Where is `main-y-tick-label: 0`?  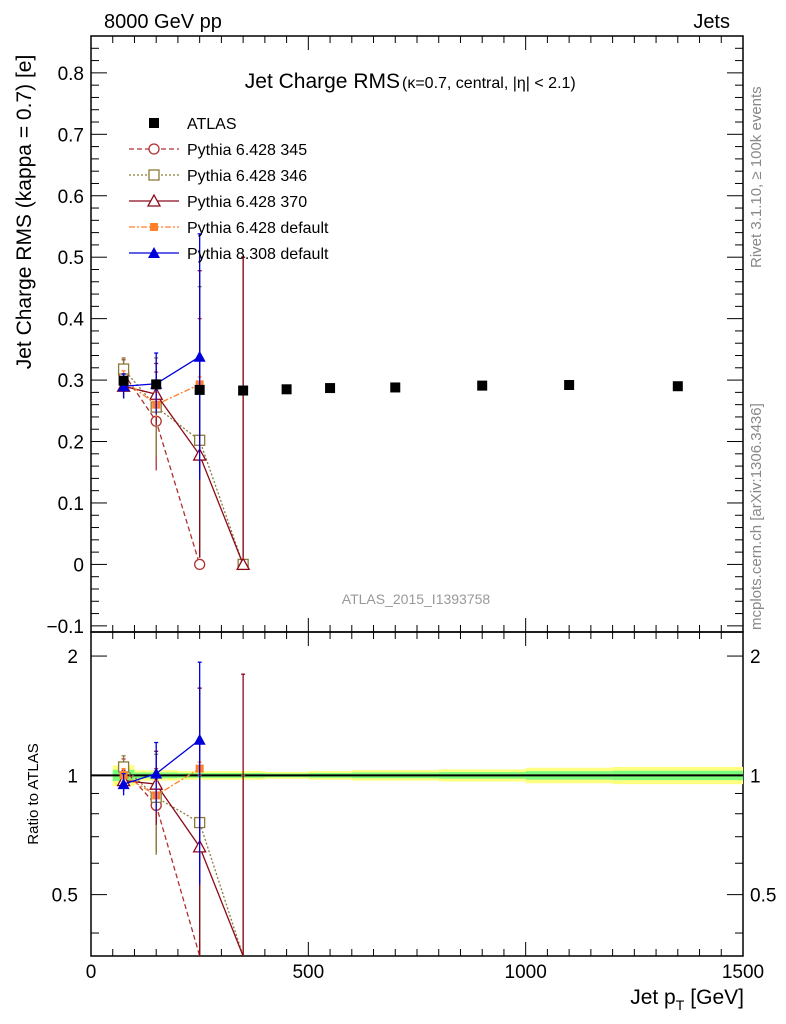
main-y-tick-label: 0 is located at coordinates (78, 565).